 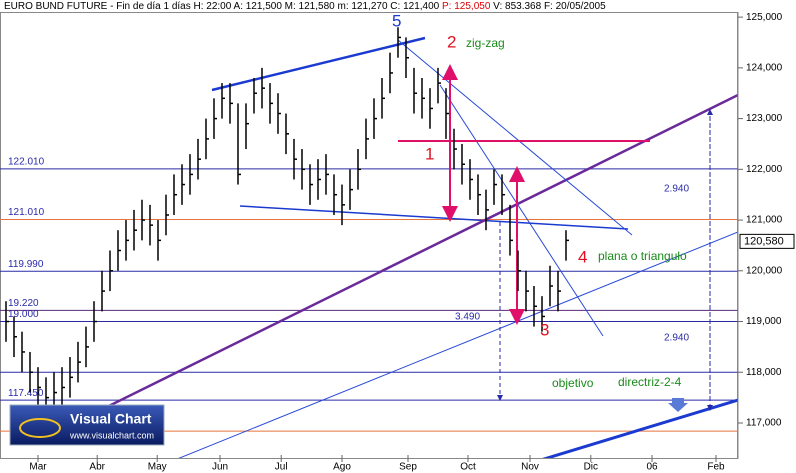 What do you see at coordinates (582, 256) in the screenshot?
I see `annotation: 4` at bounding box center [582, 256].